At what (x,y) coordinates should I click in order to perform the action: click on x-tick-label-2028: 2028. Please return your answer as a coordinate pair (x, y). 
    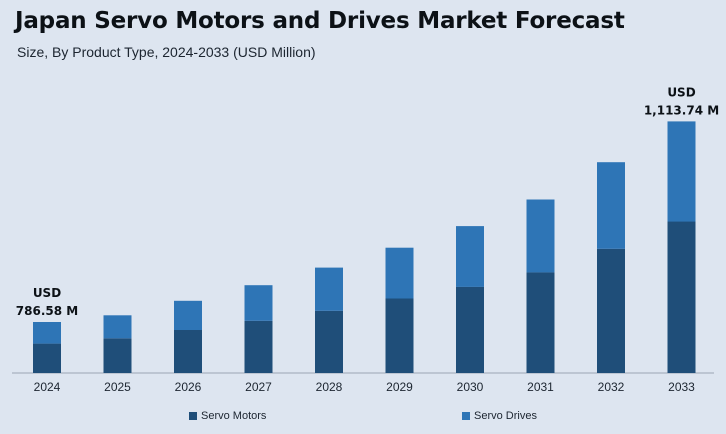
    Looking at the image, I should click on (329, 387).